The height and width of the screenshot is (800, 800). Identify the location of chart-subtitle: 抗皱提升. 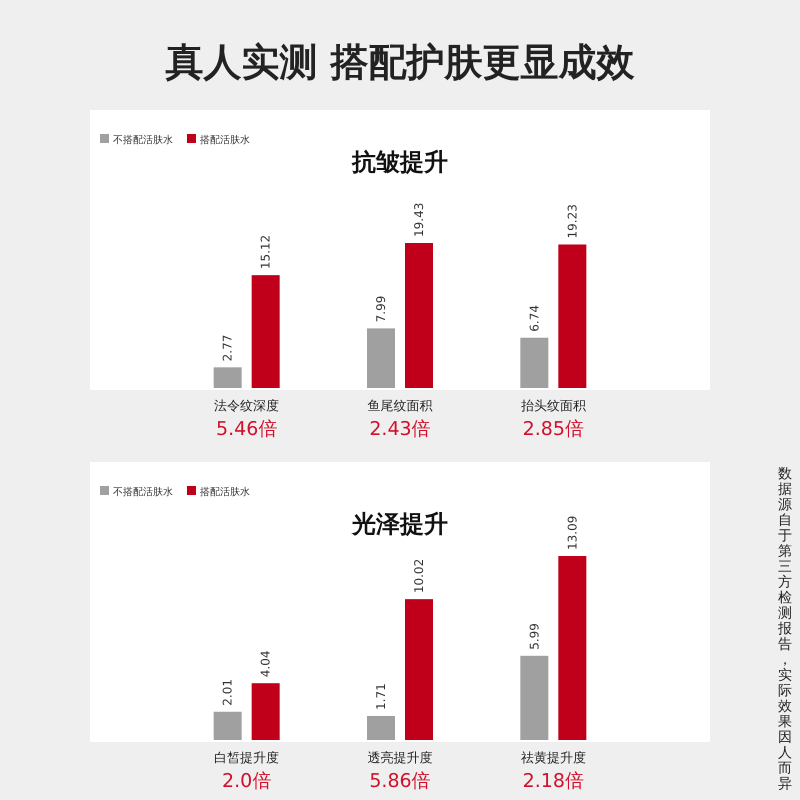
(399, 162).